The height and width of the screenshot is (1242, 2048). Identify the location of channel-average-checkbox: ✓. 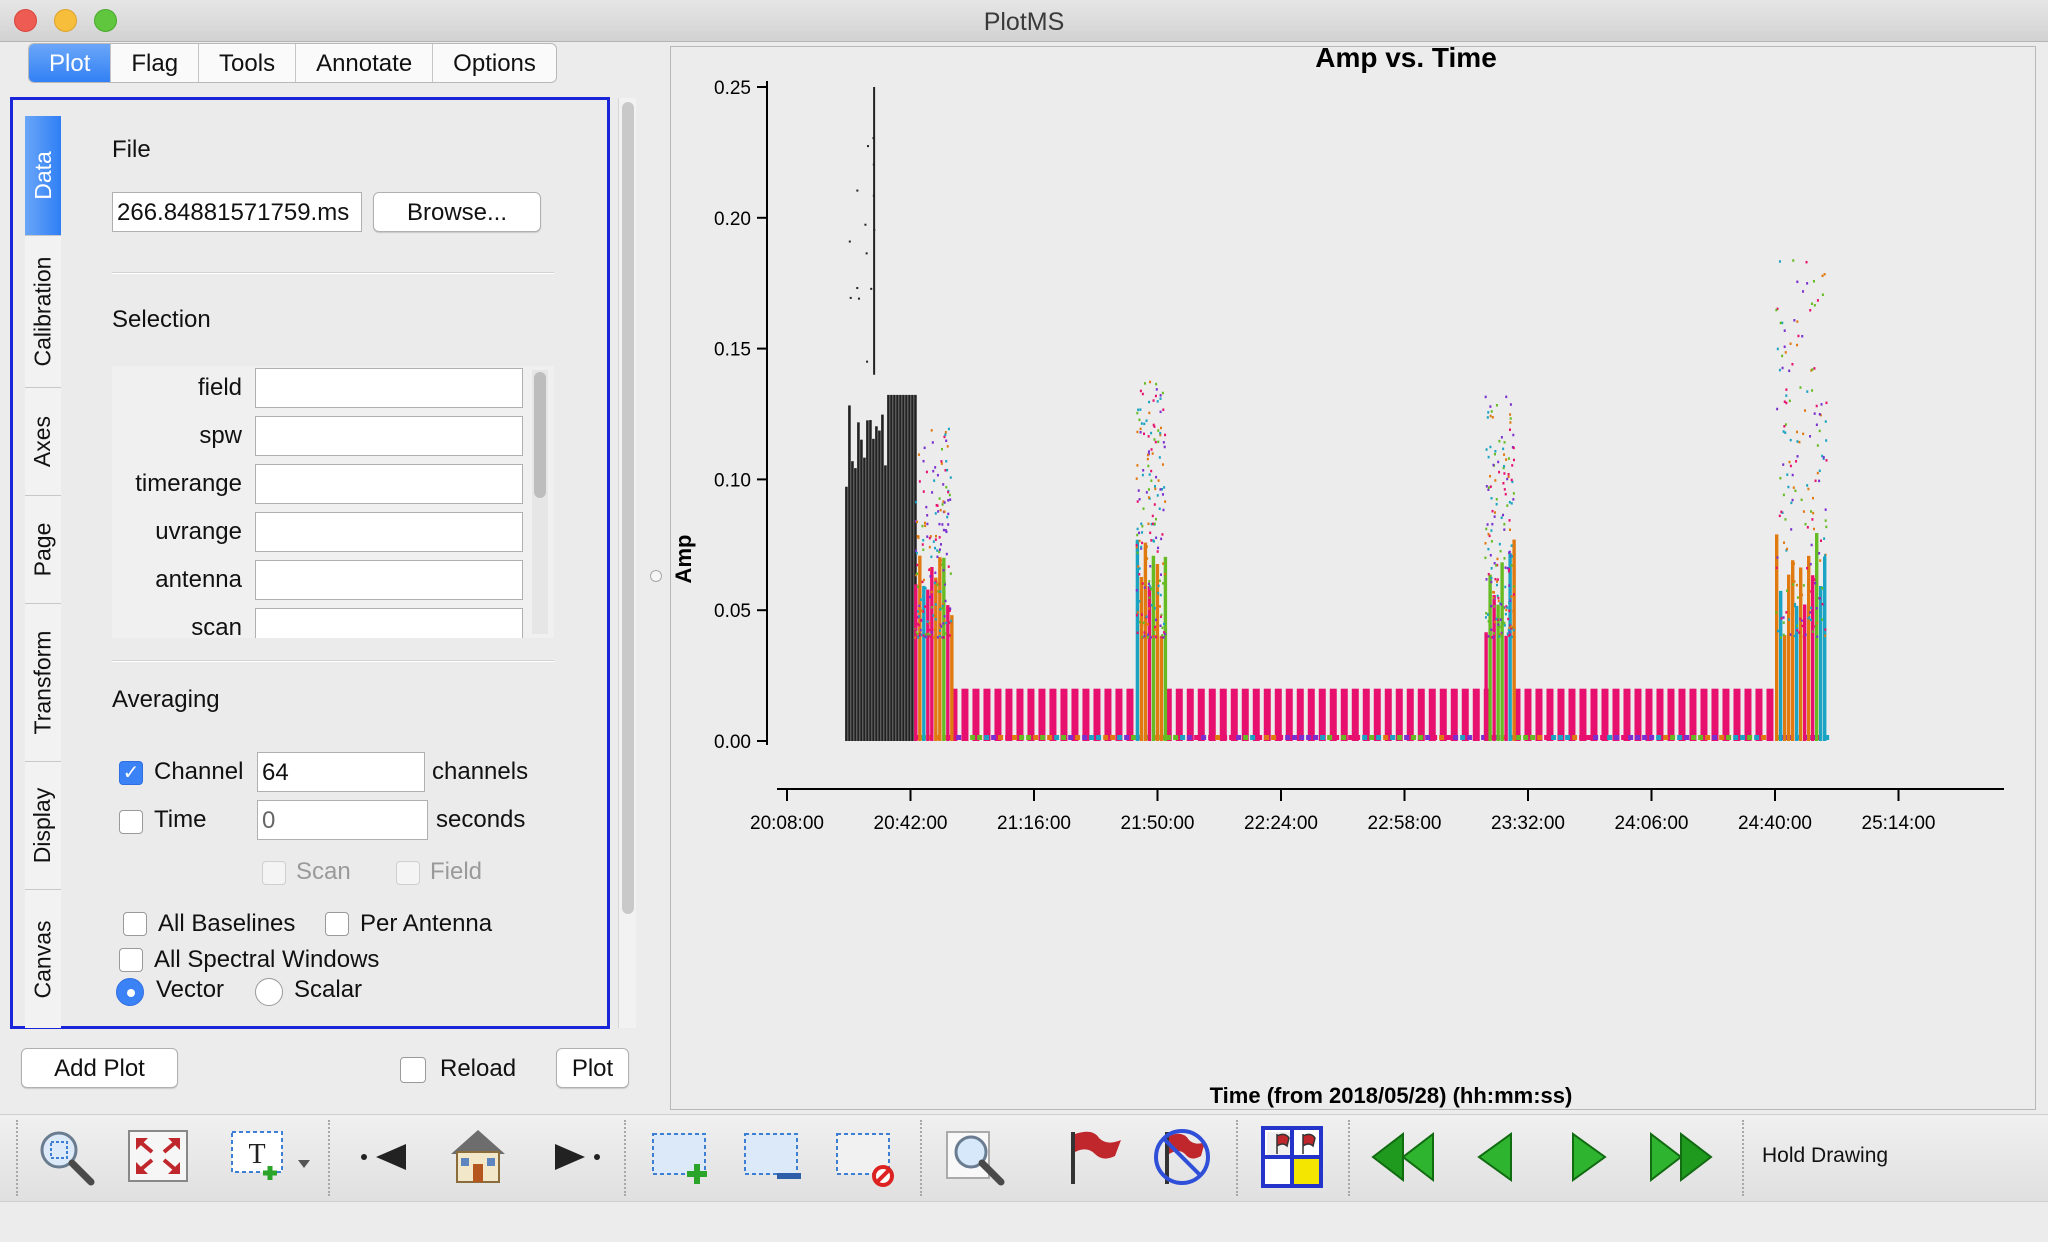
(131, 773).